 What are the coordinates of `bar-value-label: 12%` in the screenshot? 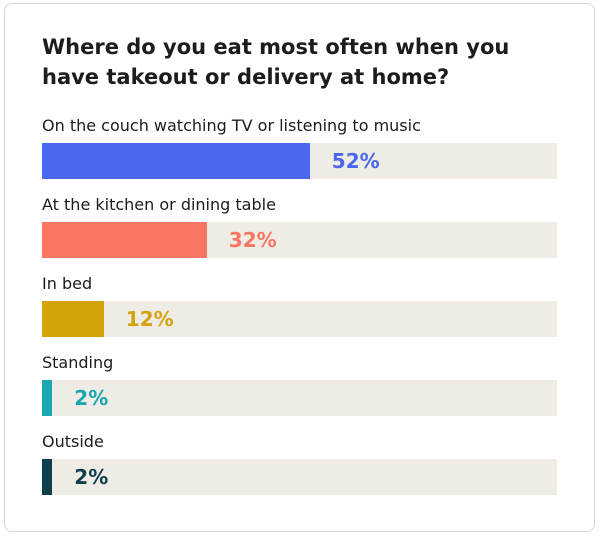 It's located at (149, 319).